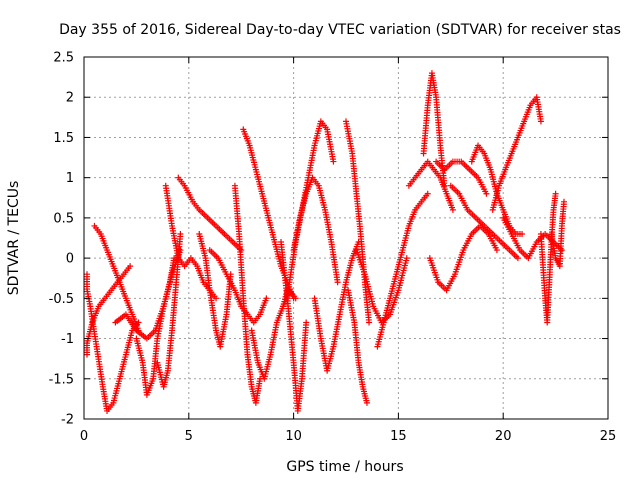 The height and width of the screenshot is (480, 640). What do you see at coordinates (293, 436) in the screenshot?
I see `x-tick-label: 10` at bounding box center [293, 436].